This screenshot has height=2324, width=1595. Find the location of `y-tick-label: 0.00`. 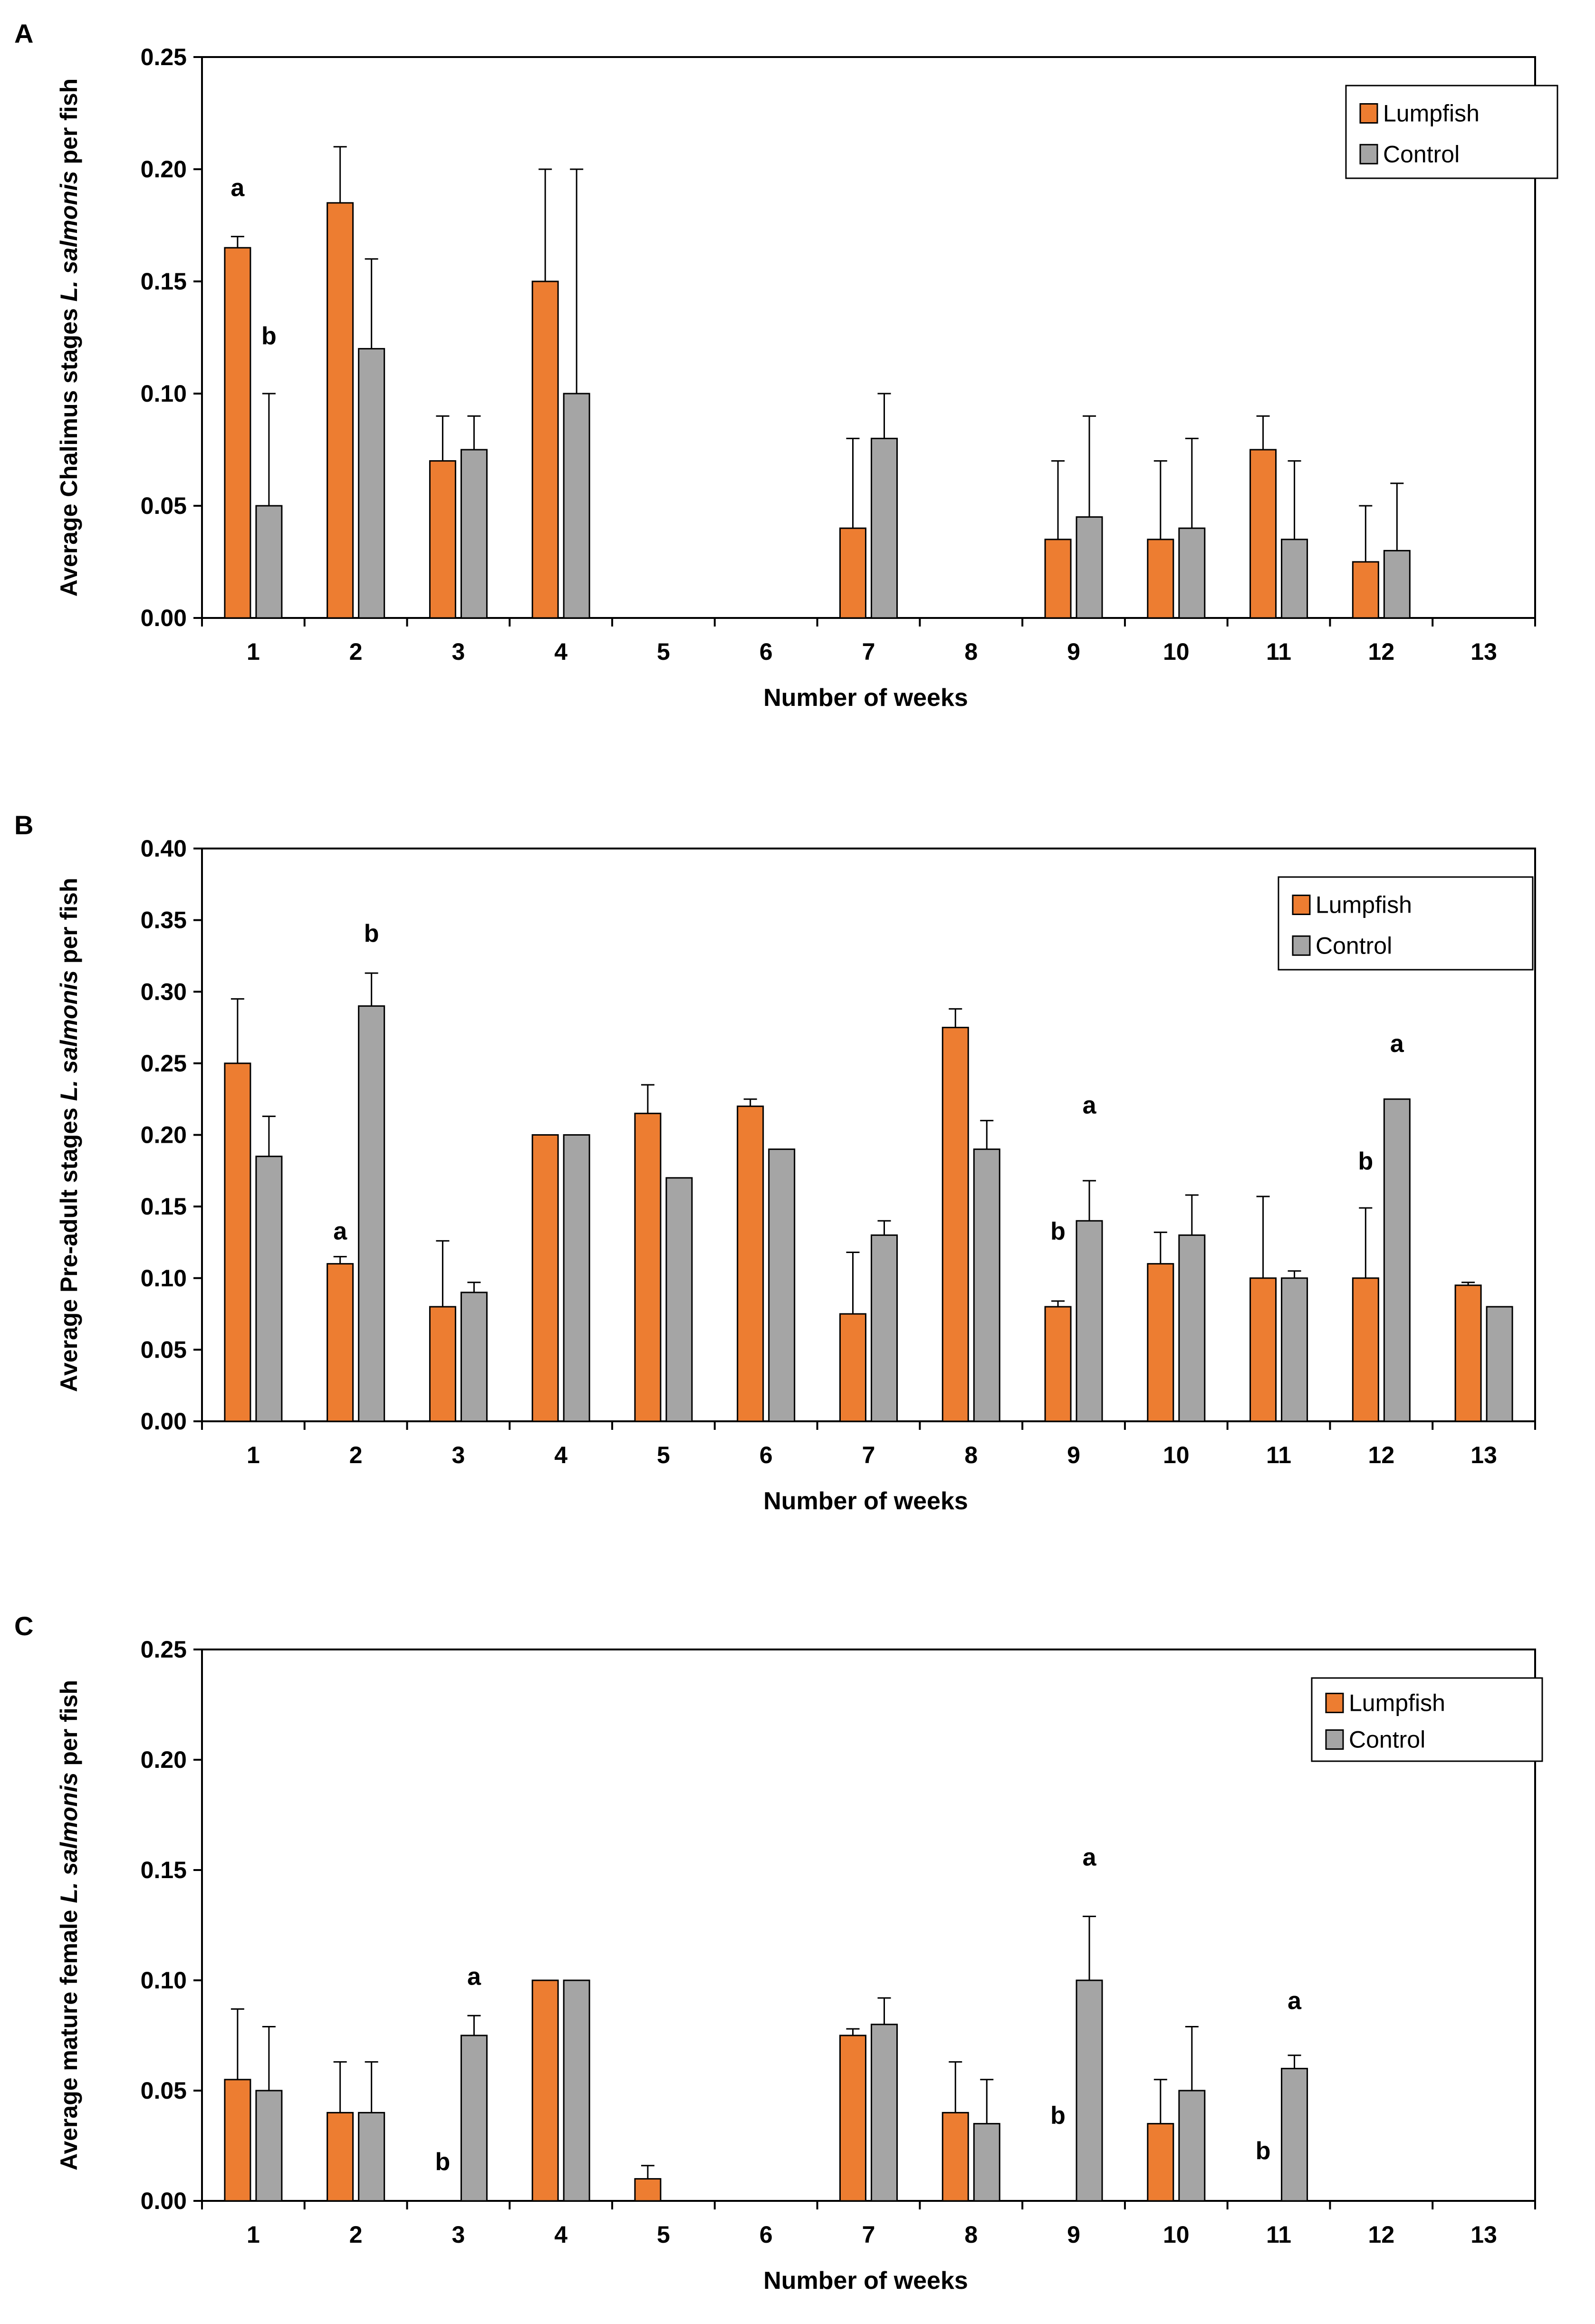

y-tick-label: 0.00 is located at coordinates (164, 618).